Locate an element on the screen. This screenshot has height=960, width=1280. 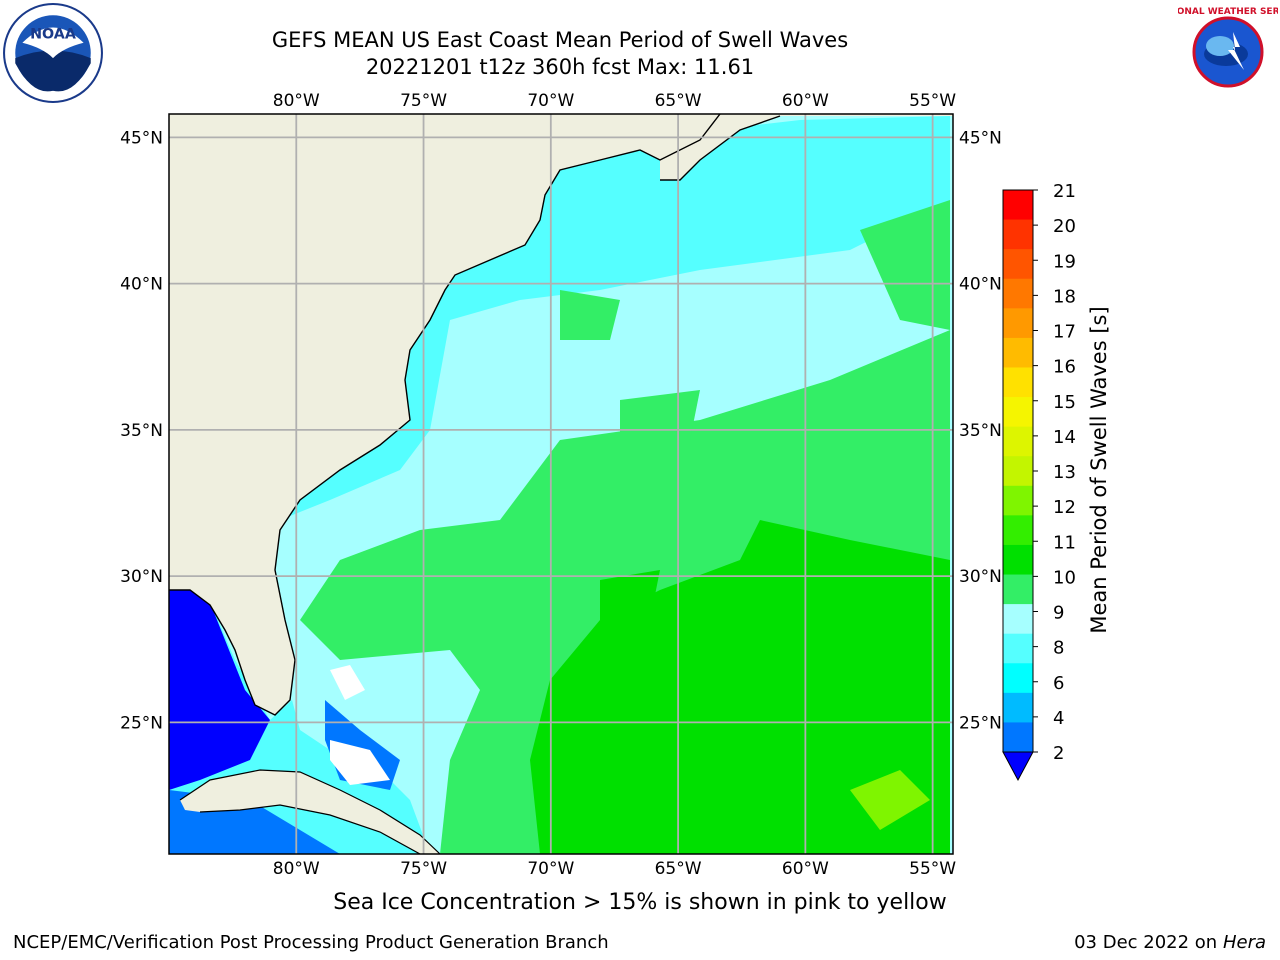
land-cuba is located at coordinates (310, 812).